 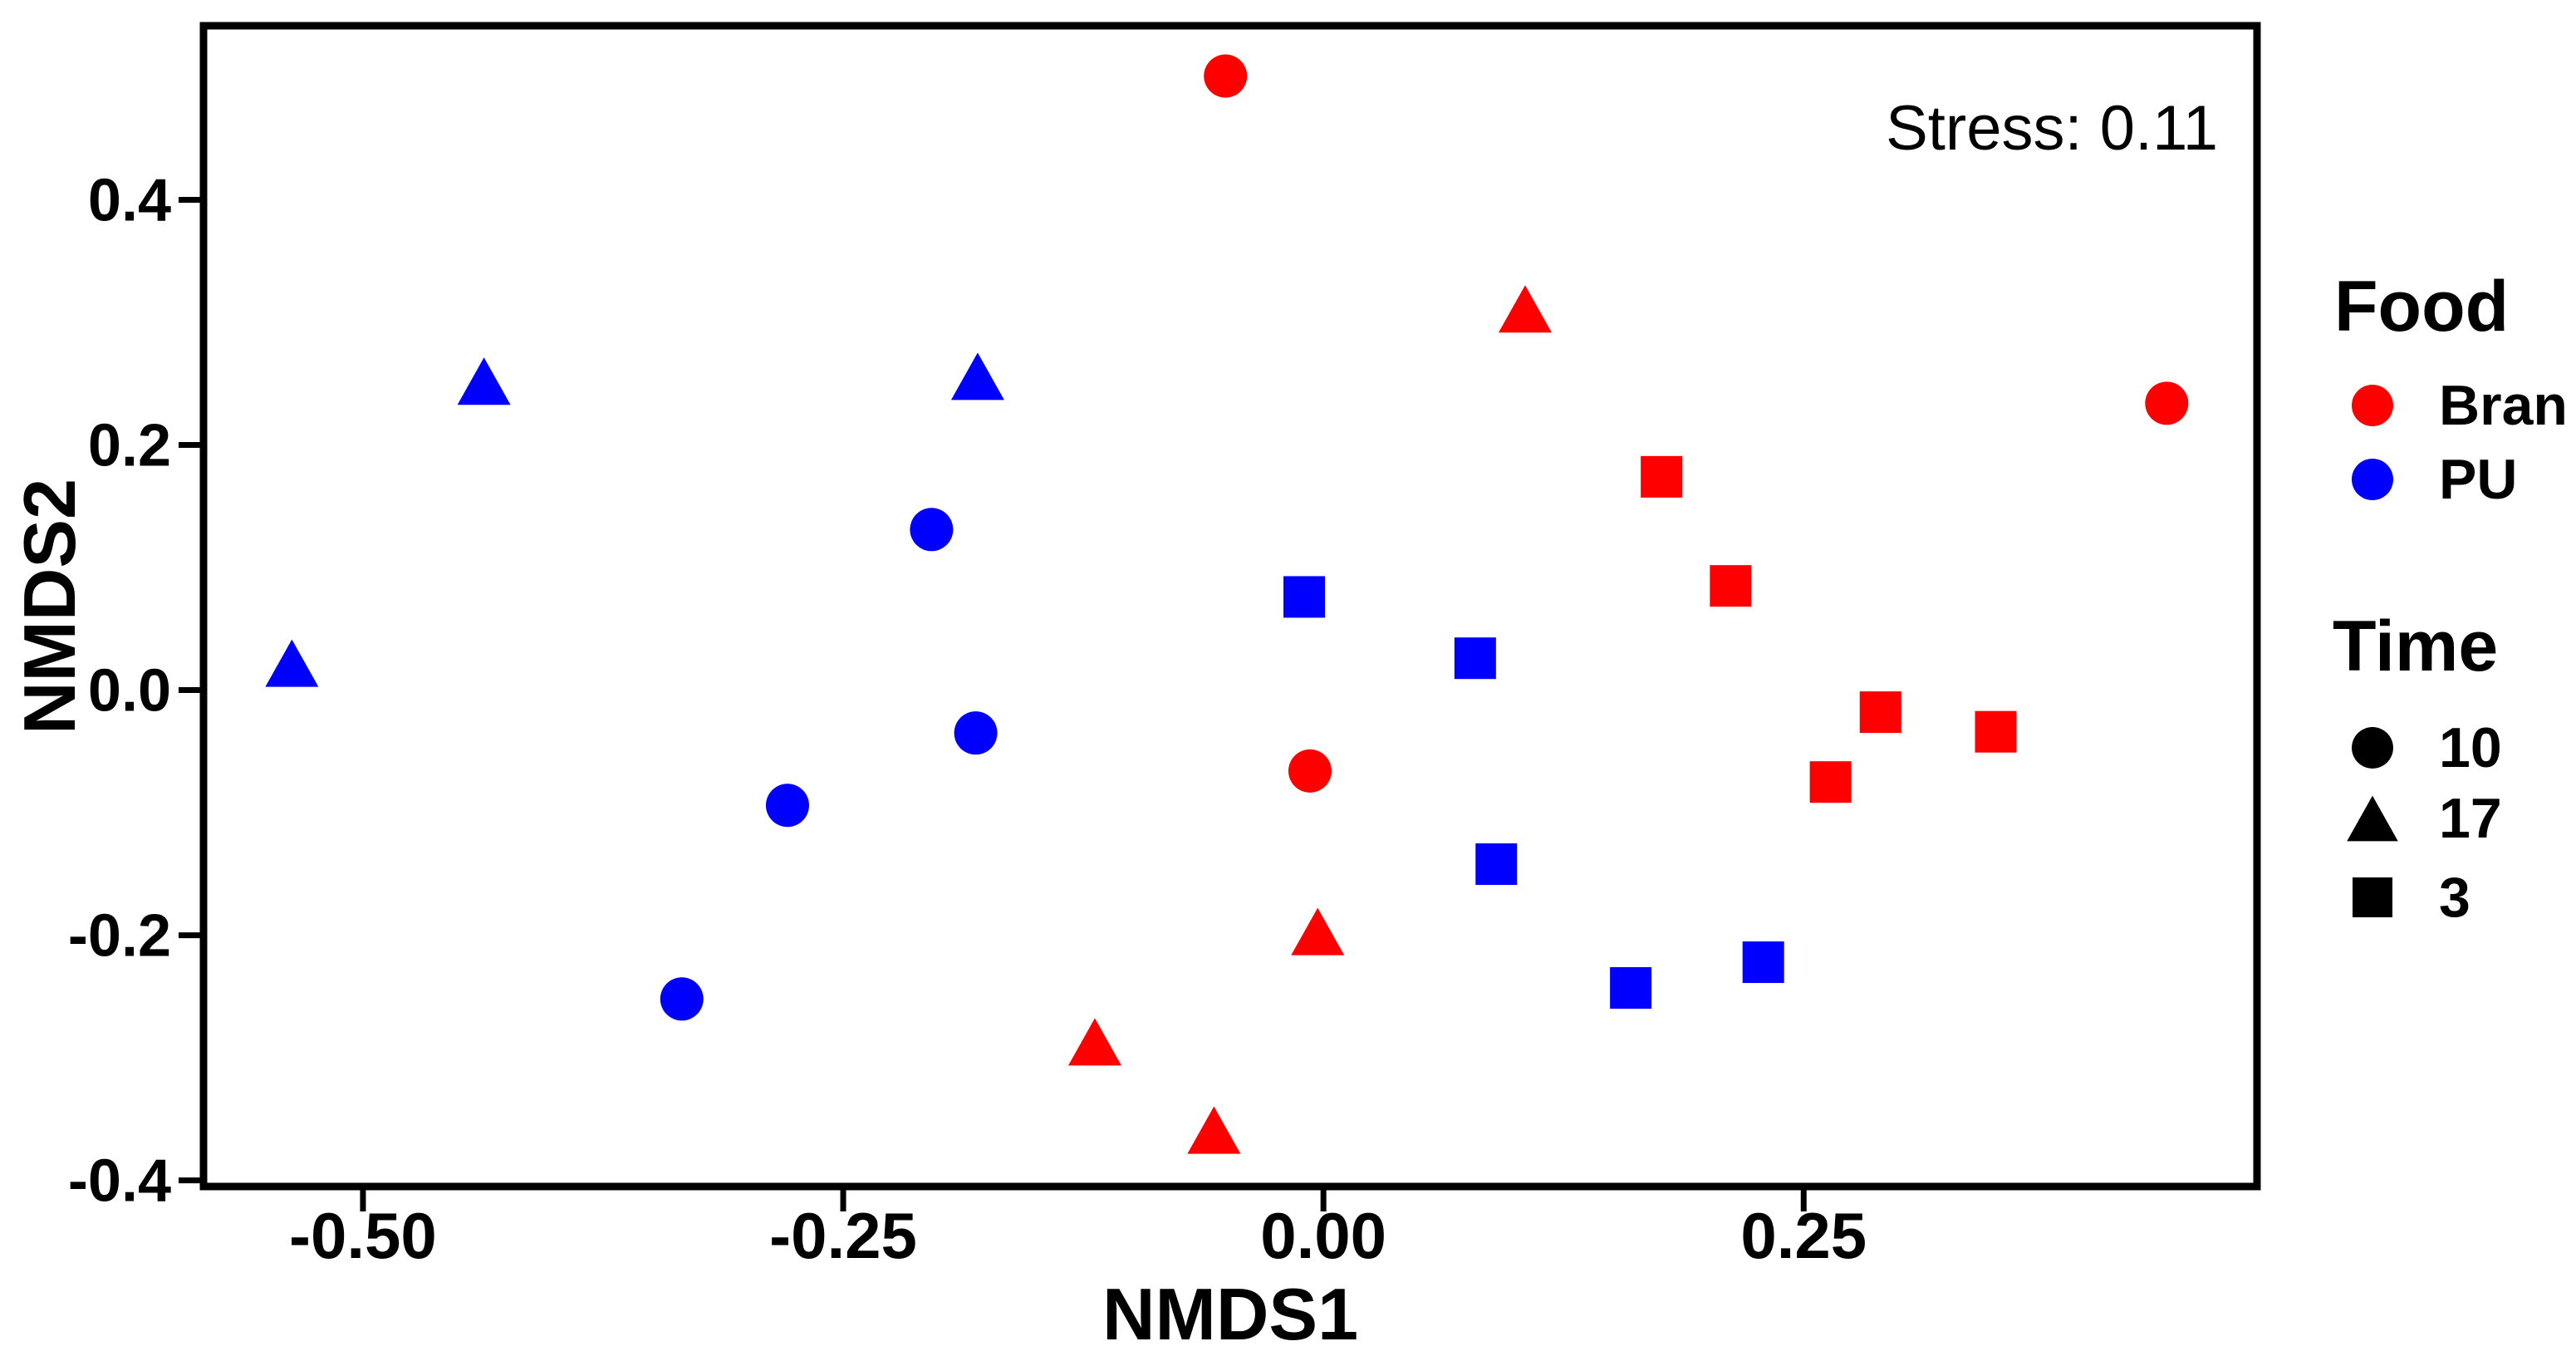 I want to click on legend-time-label: 3, so click(x=2455, y=897).